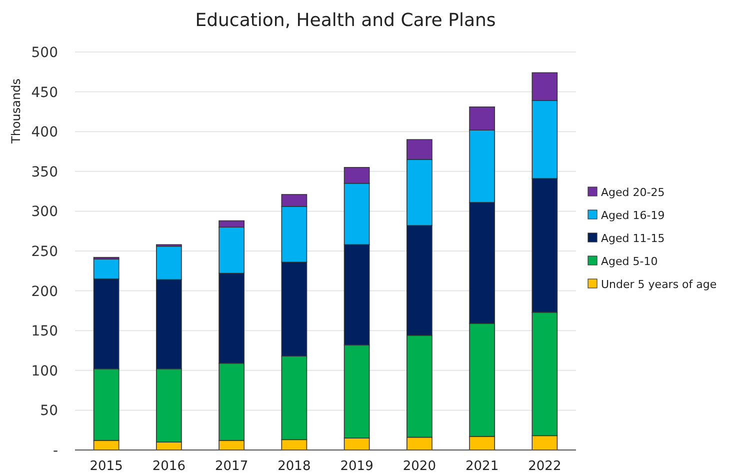  Describe the element at coordinates (44, 132) in the screenshot. I see `y-tick-label: 400` at that location.